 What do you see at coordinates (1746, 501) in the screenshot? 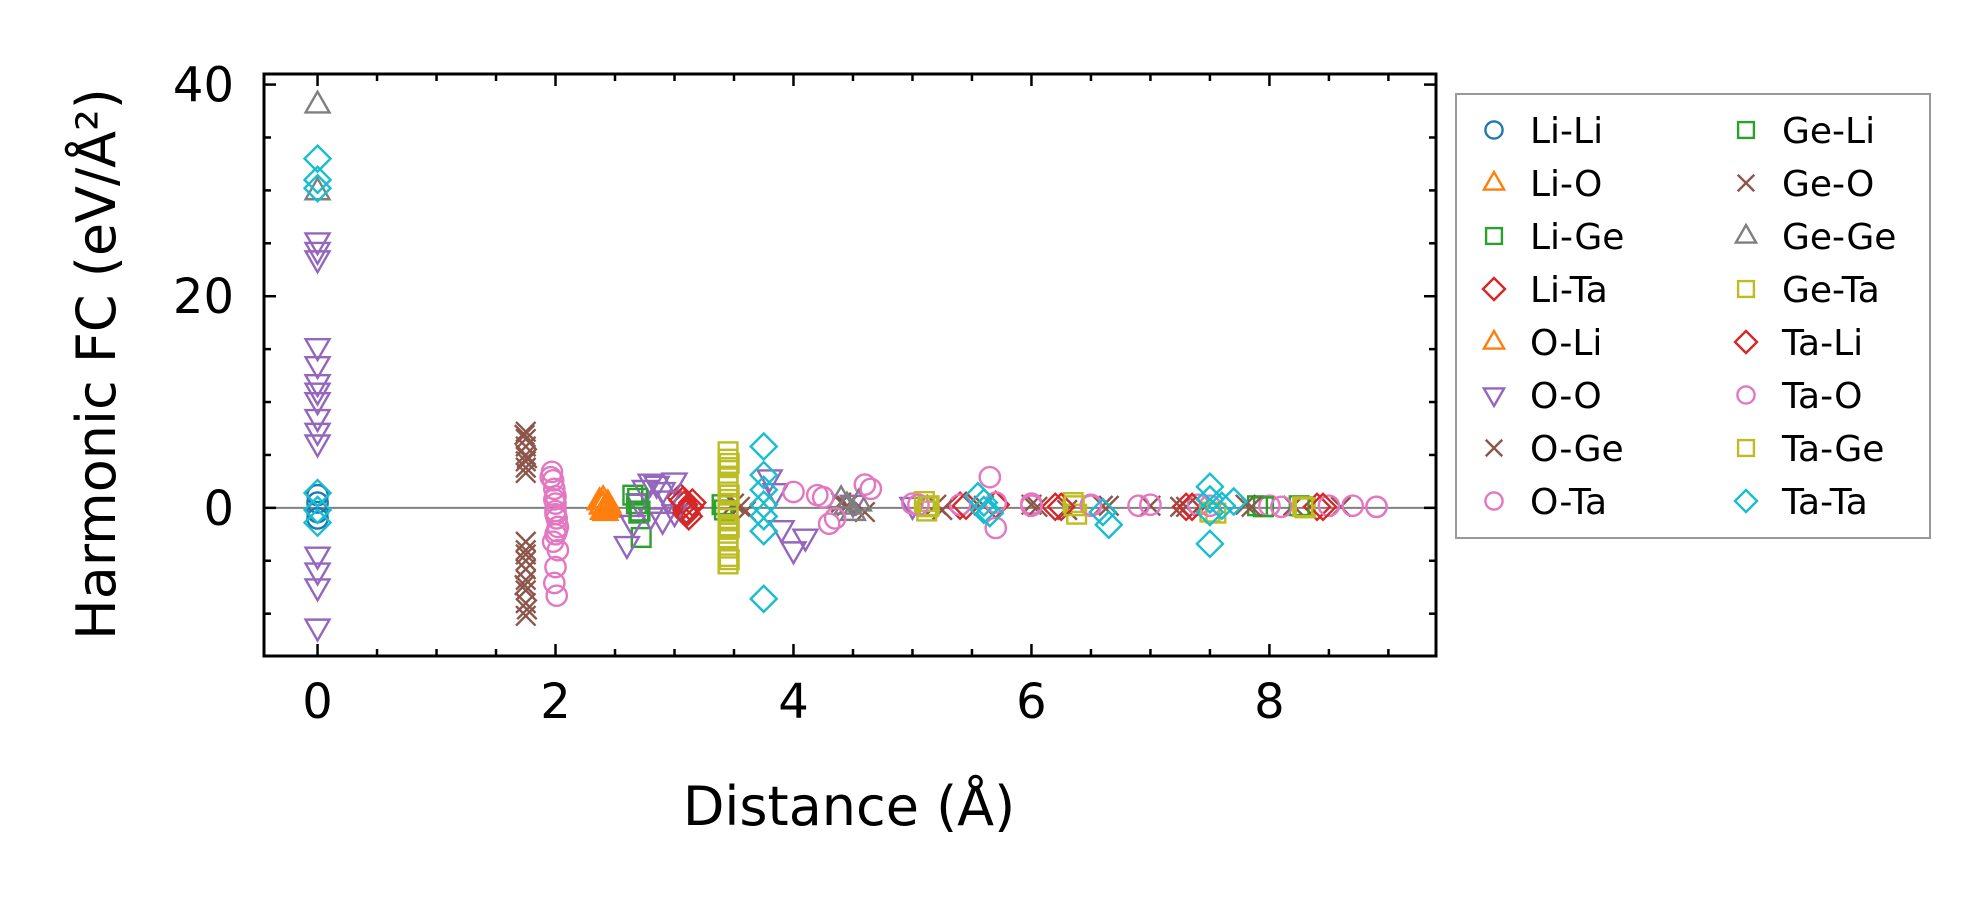
I see `legend-marker-ta-ta` at bounding box center [1746, 501].